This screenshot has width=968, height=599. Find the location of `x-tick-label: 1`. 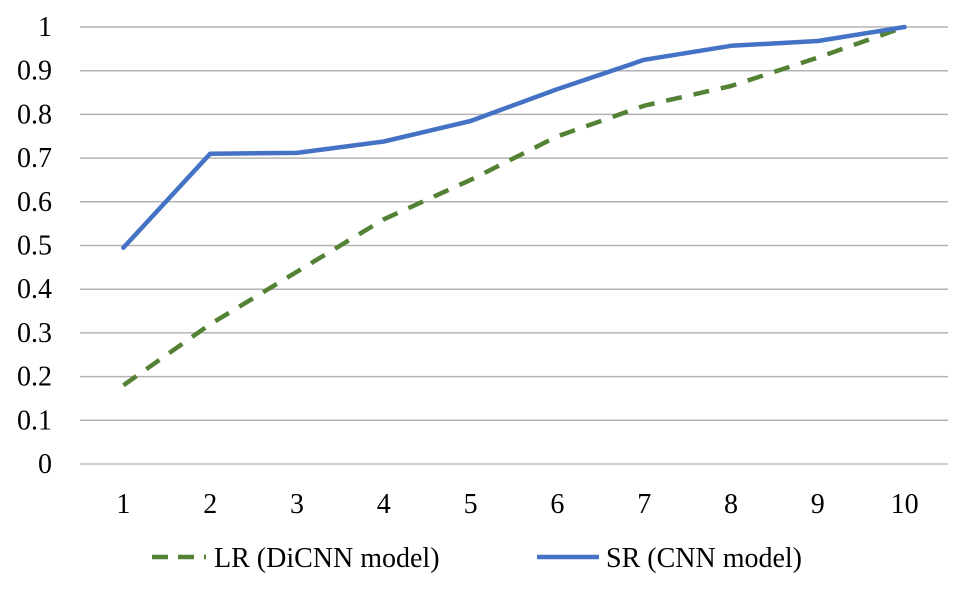

x-tick-label: 1 is located at coordinates (123, 504).